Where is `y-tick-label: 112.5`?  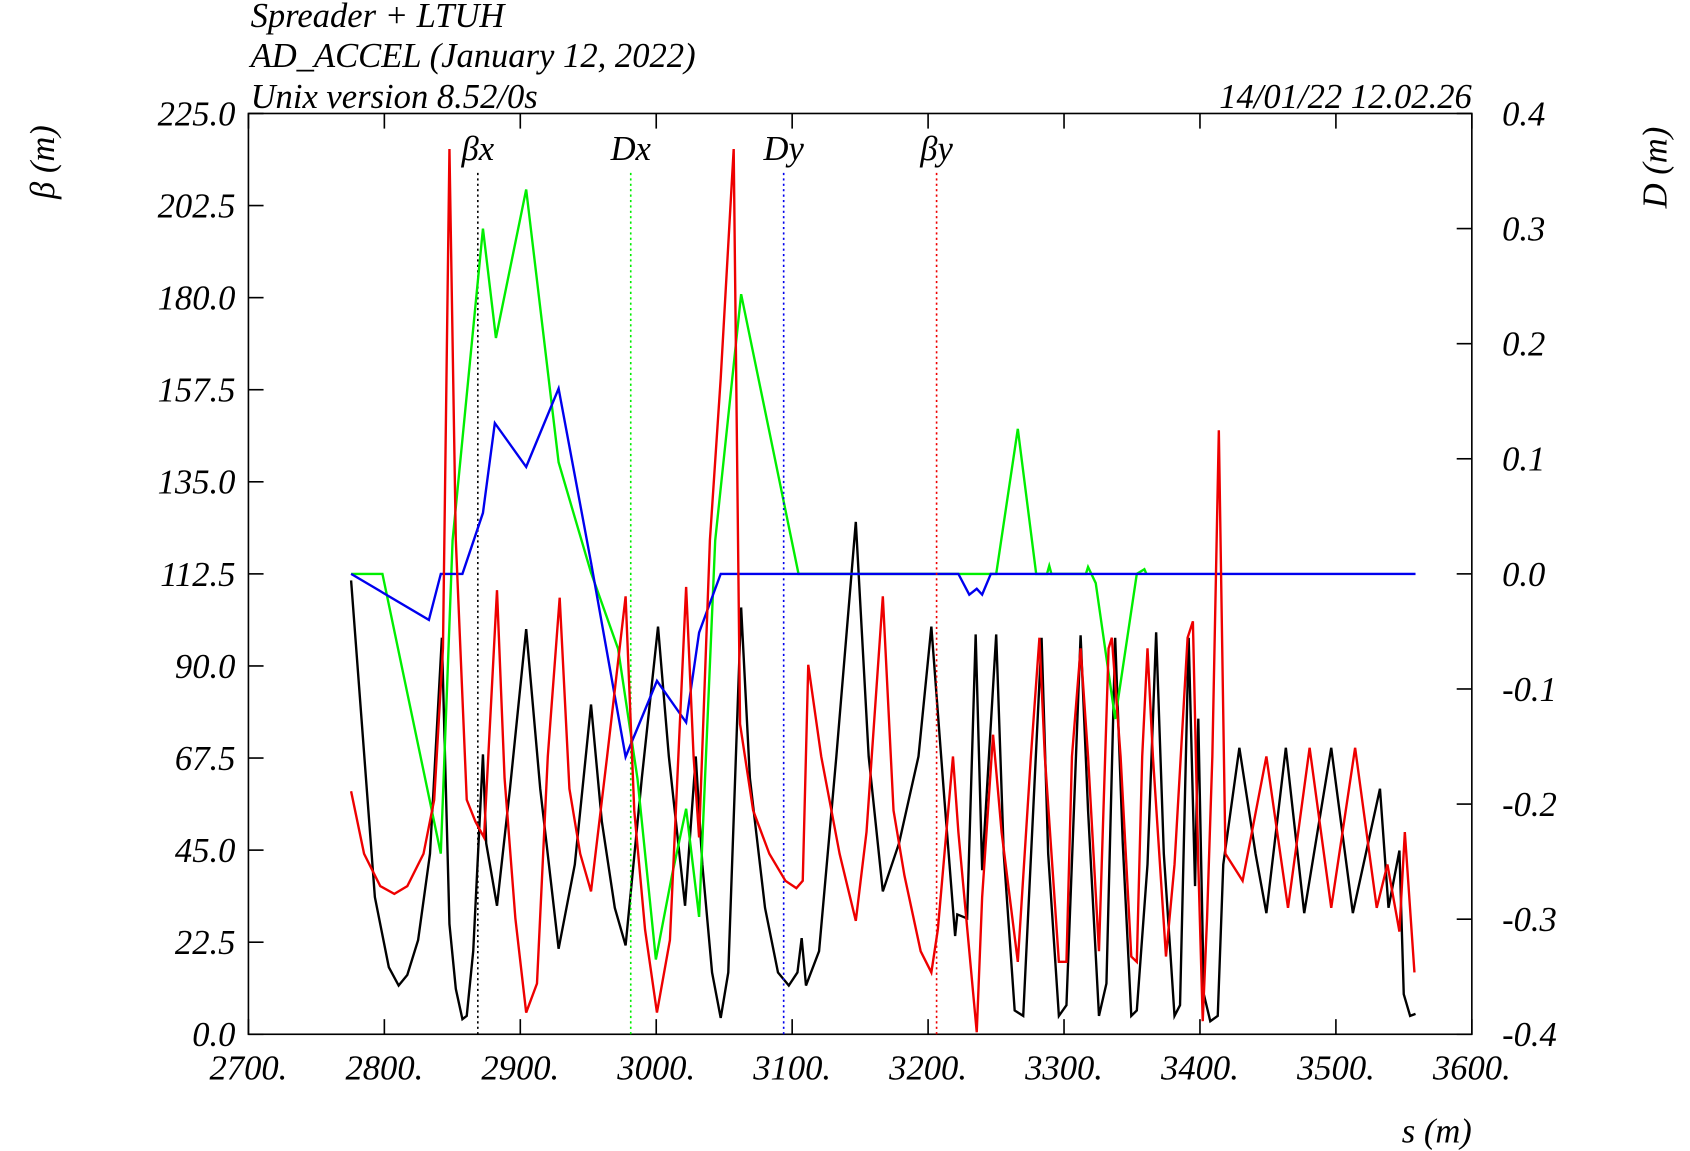
y-tick-label: 112.5 is located at coordinates (197, 575).